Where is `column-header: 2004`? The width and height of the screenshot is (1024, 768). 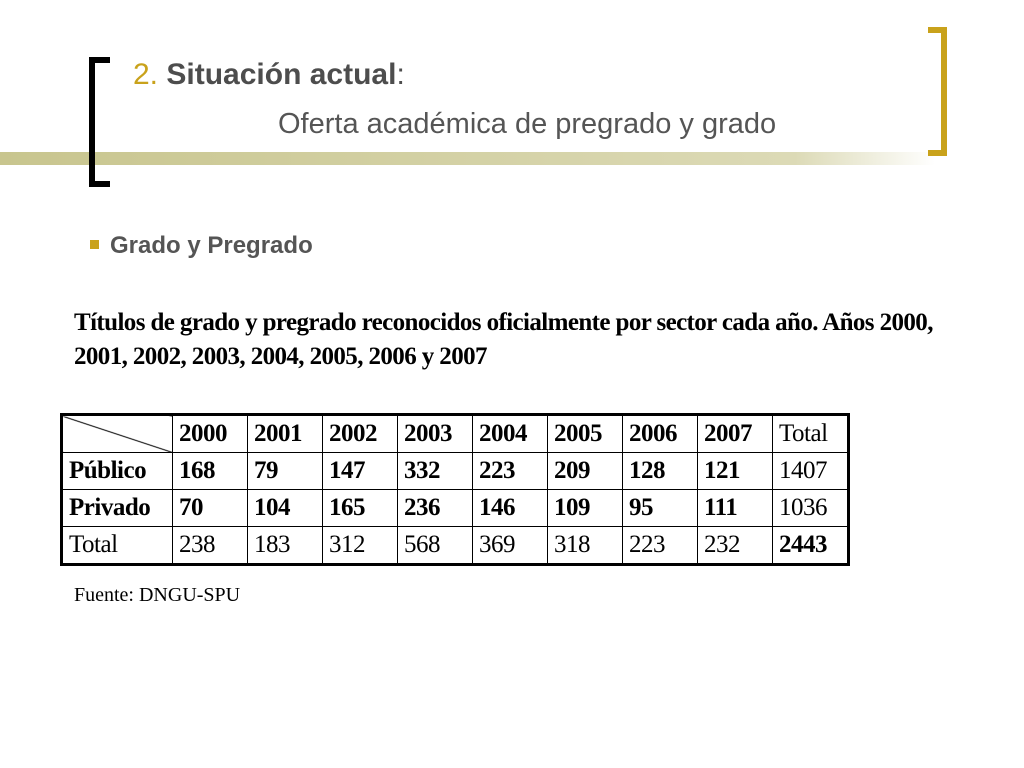 column-header: 2004 is located at coordinates (510, 433).